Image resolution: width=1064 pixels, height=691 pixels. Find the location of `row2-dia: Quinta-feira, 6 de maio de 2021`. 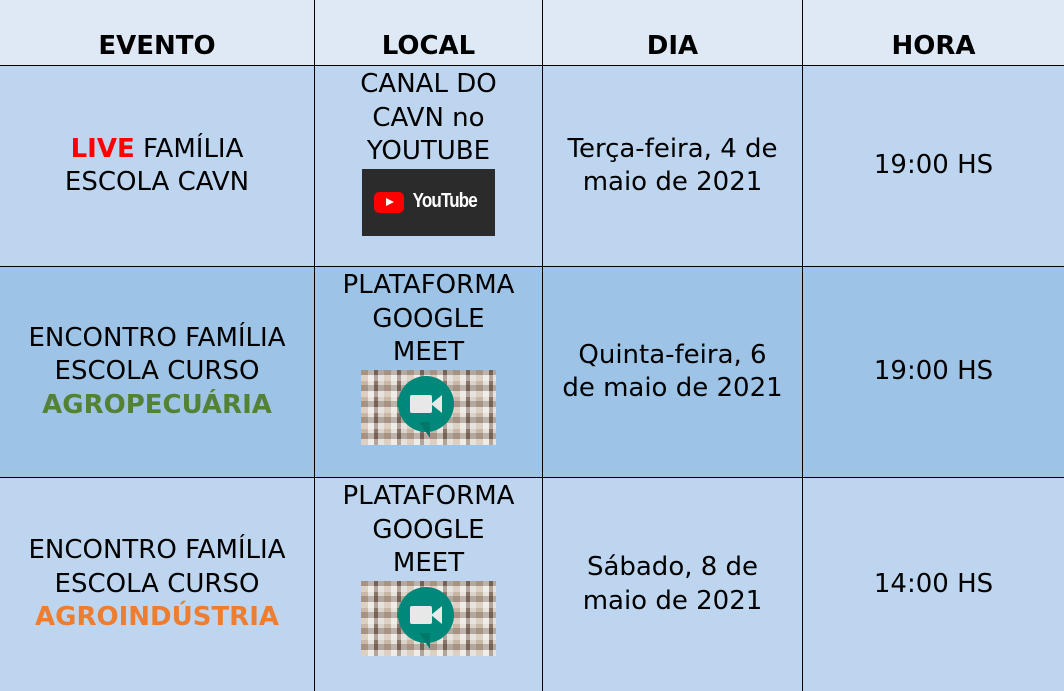

row2-dia: Quinta-feira, 6 de maio de 2021 is located at coordinates (673, 372).